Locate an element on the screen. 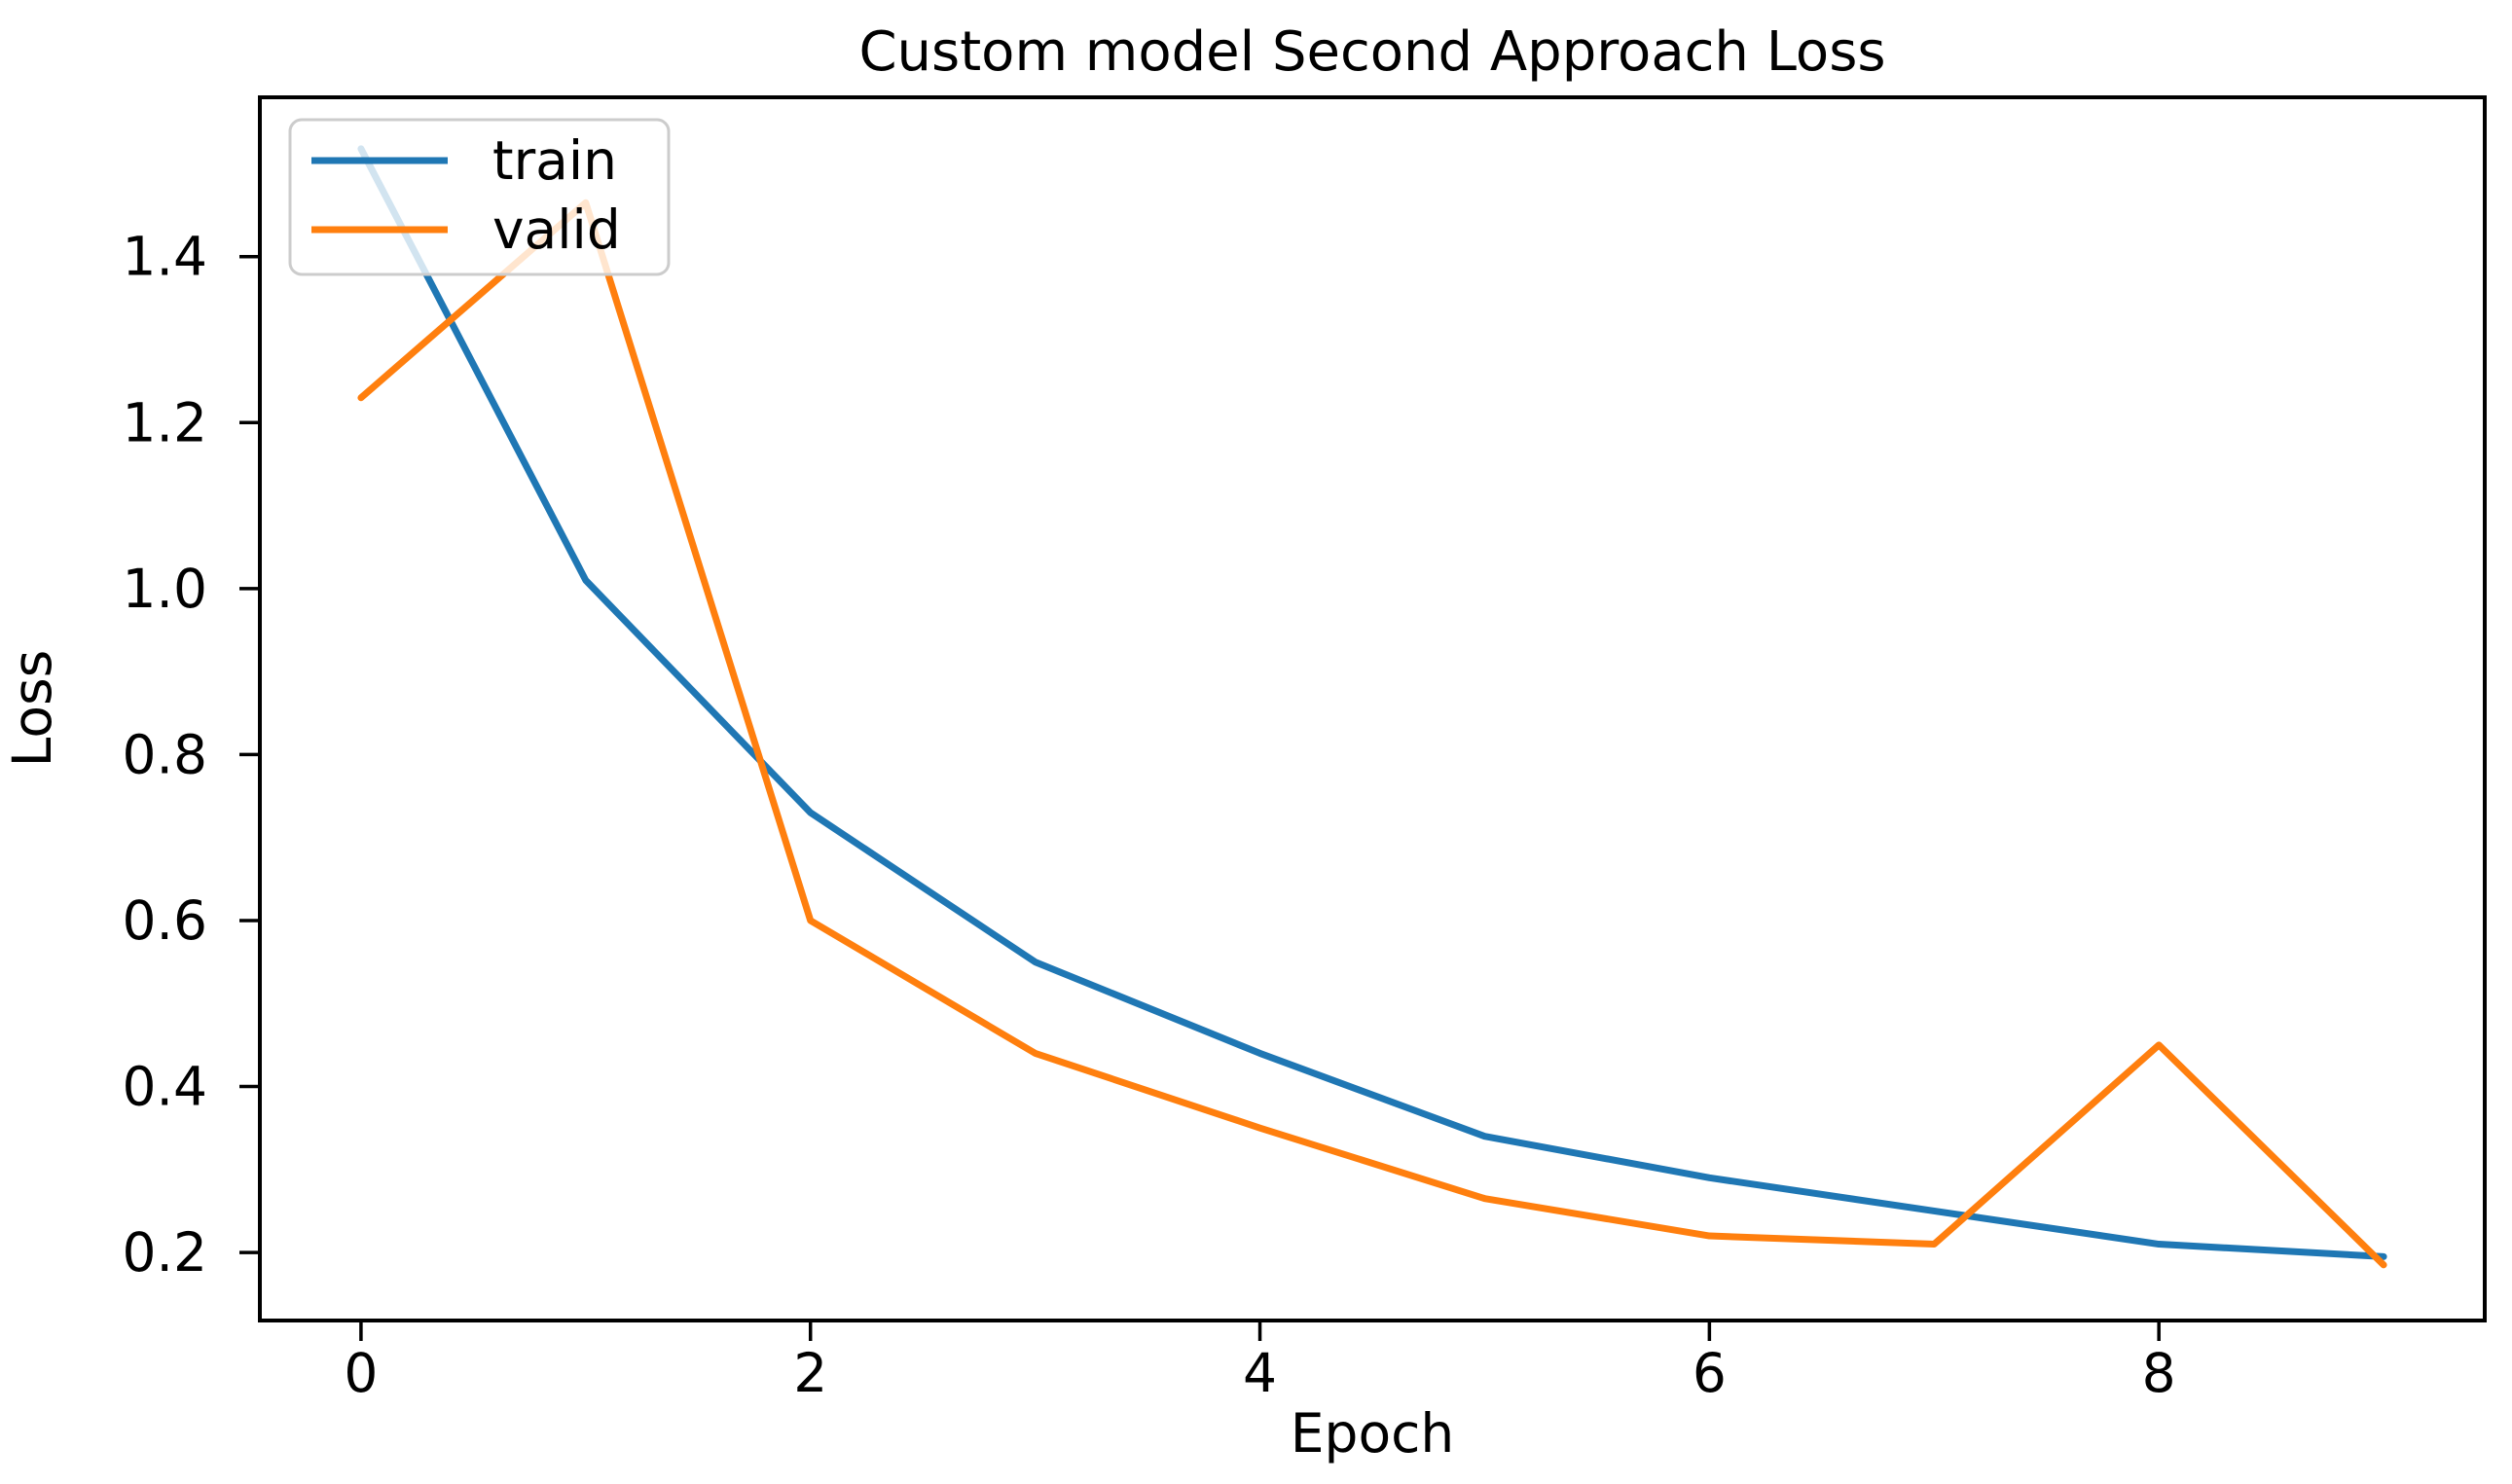  legend-label-valid: valid is located at coordinates (556, 230).